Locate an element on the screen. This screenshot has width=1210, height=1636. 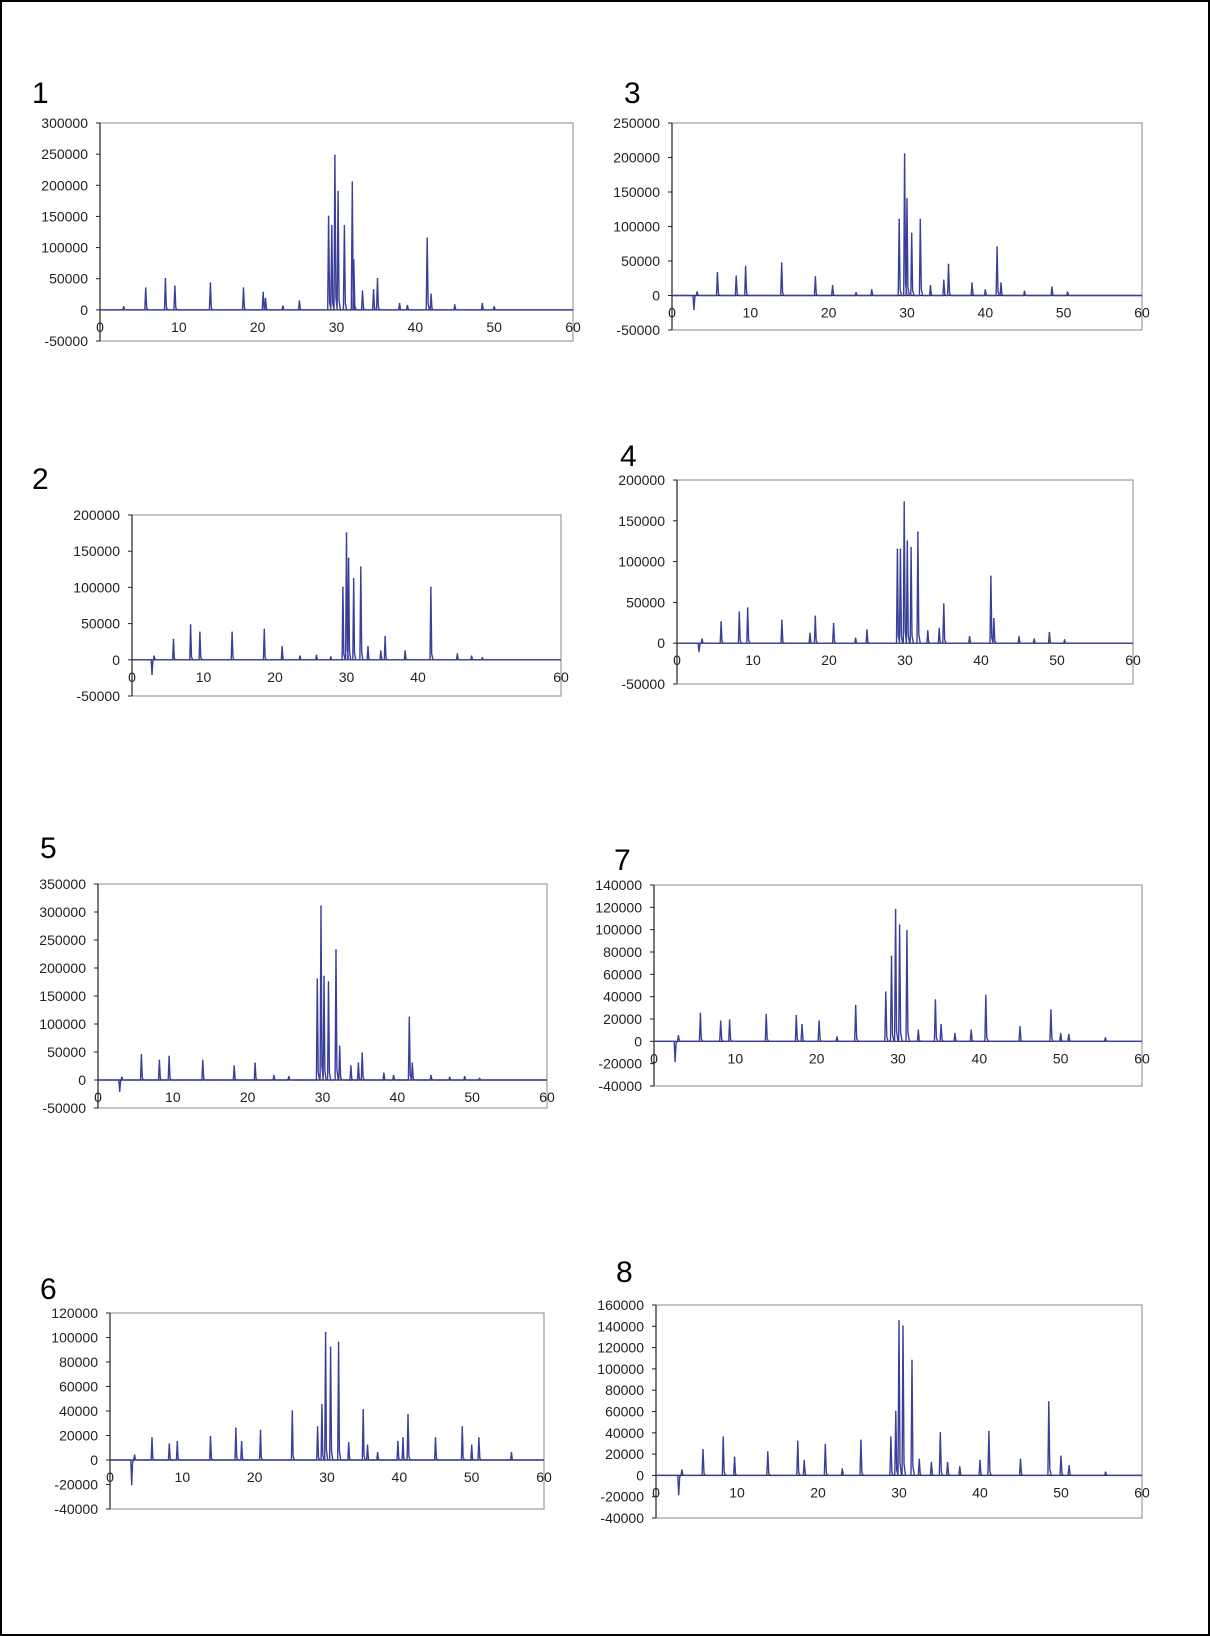
y-tick-label: 40000 is located at coordinates (624, 1433).